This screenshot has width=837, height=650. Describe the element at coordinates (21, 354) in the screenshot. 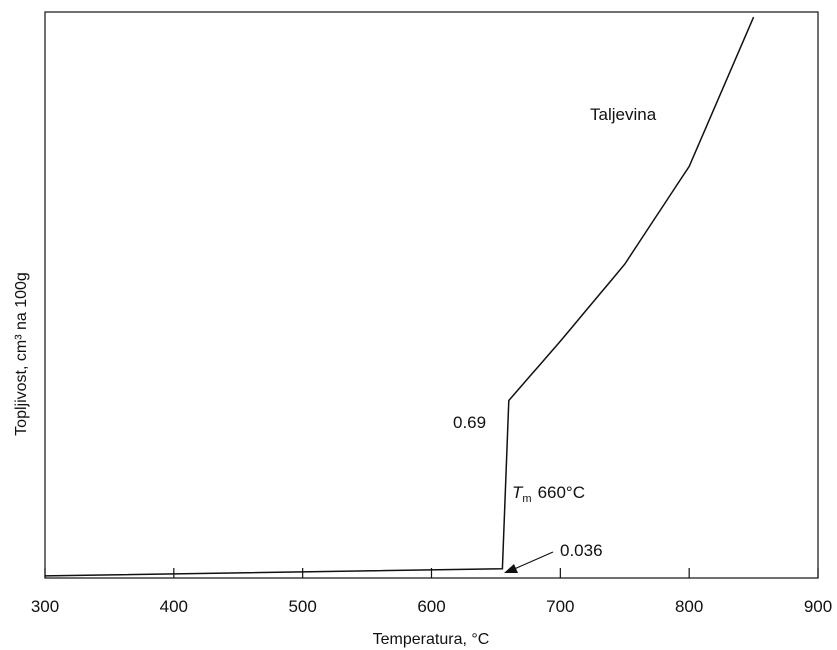

I see `y-axis-title: Topljivost, cm³ na 100g` at that location.